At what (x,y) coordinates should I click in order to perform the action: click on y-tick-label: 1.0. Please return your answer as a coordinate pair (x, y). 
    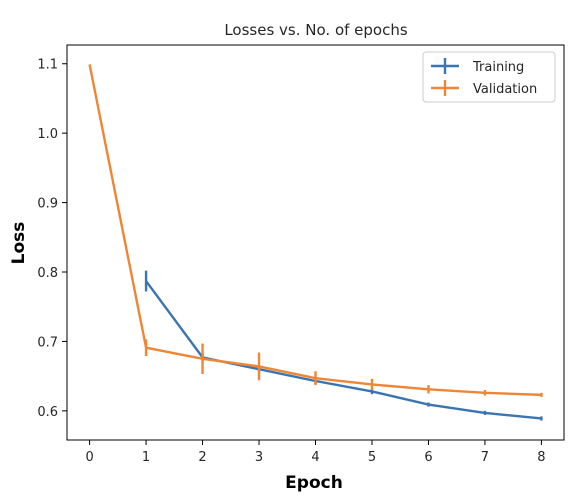
    Looking at the image, I should click on (47, 134).